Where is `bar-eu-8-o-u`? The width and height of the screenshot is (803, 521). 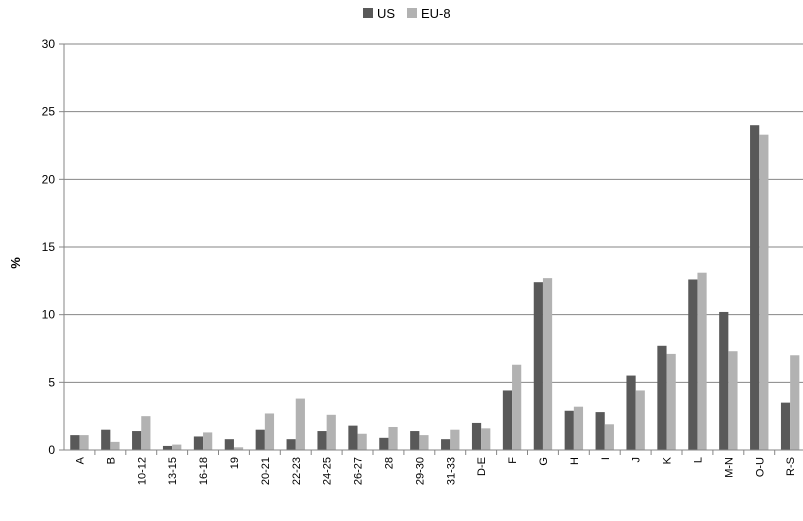
bar-eu-8-o-u is located at coordinates (764, 292).